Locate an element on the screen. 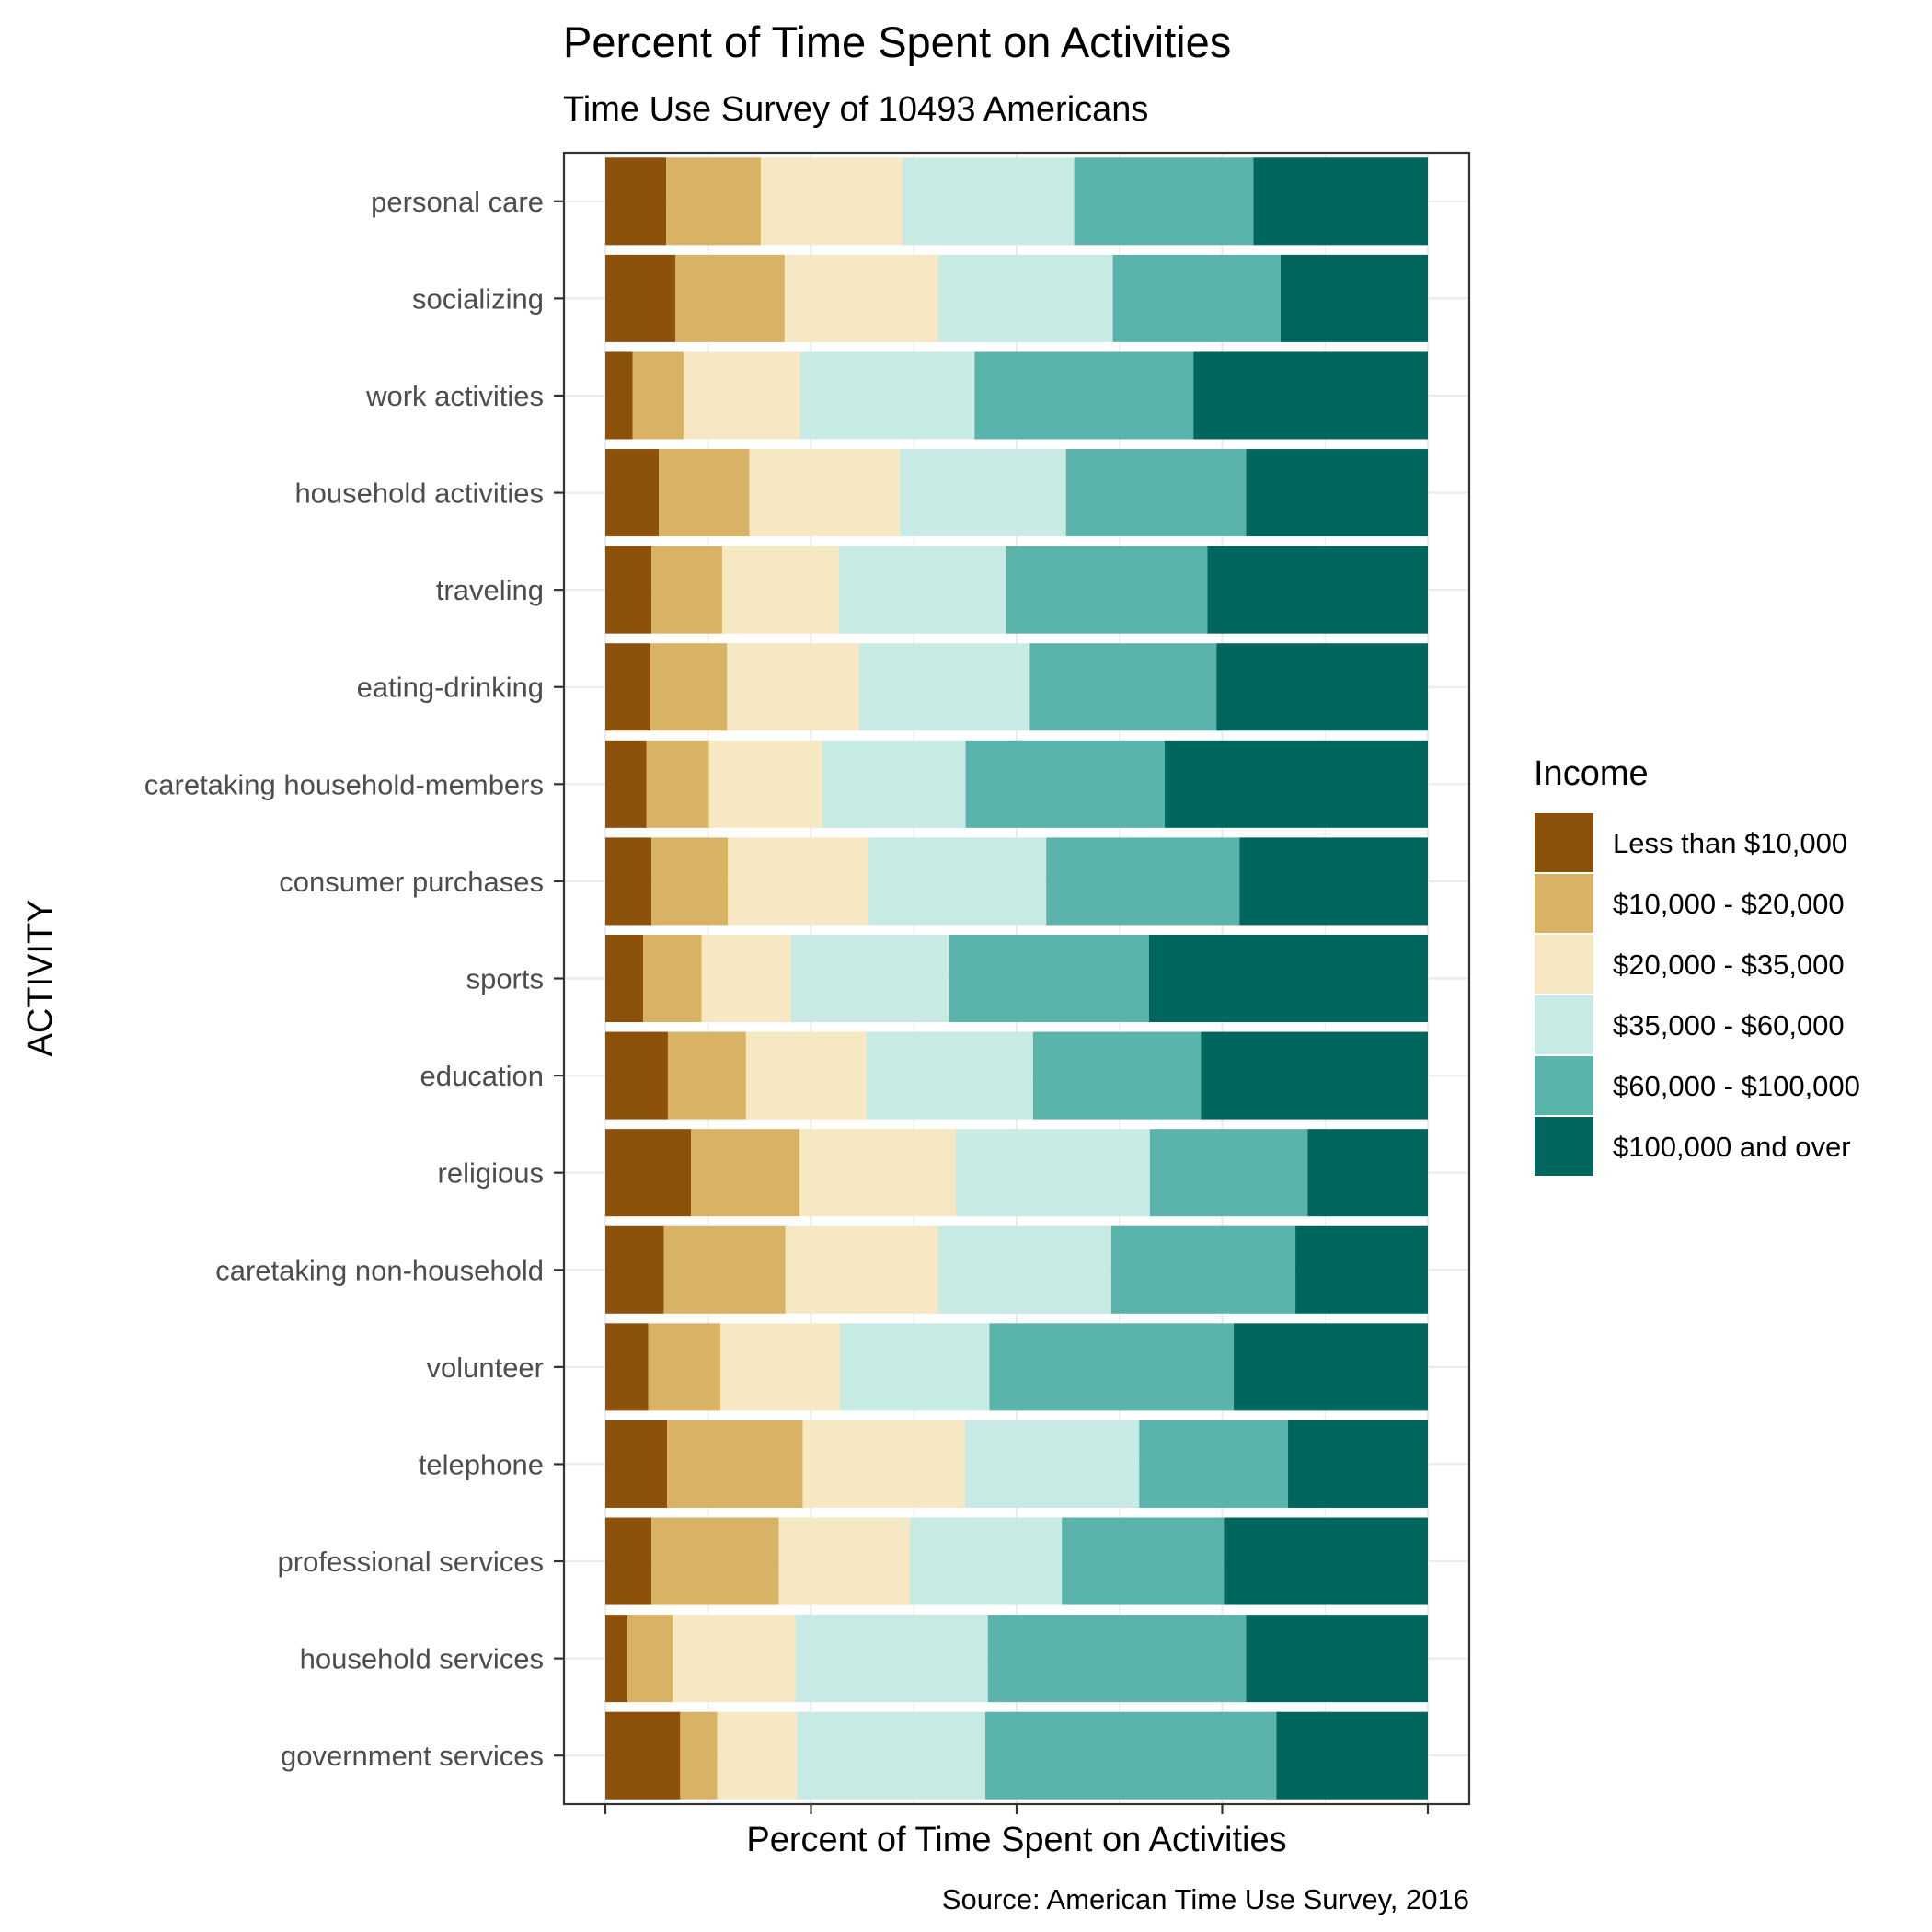  y-tick-label: household services is located at coordinates (422, 1659).